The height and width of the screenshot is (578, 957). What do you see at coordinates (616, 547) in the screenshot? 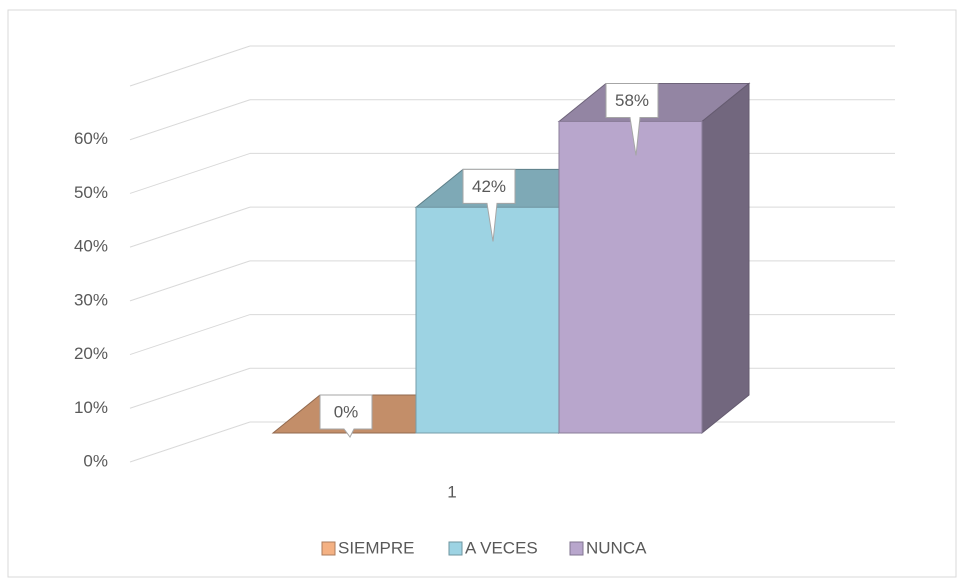
I see `legend-label: NUNCA` at bounding box center [616, 547].